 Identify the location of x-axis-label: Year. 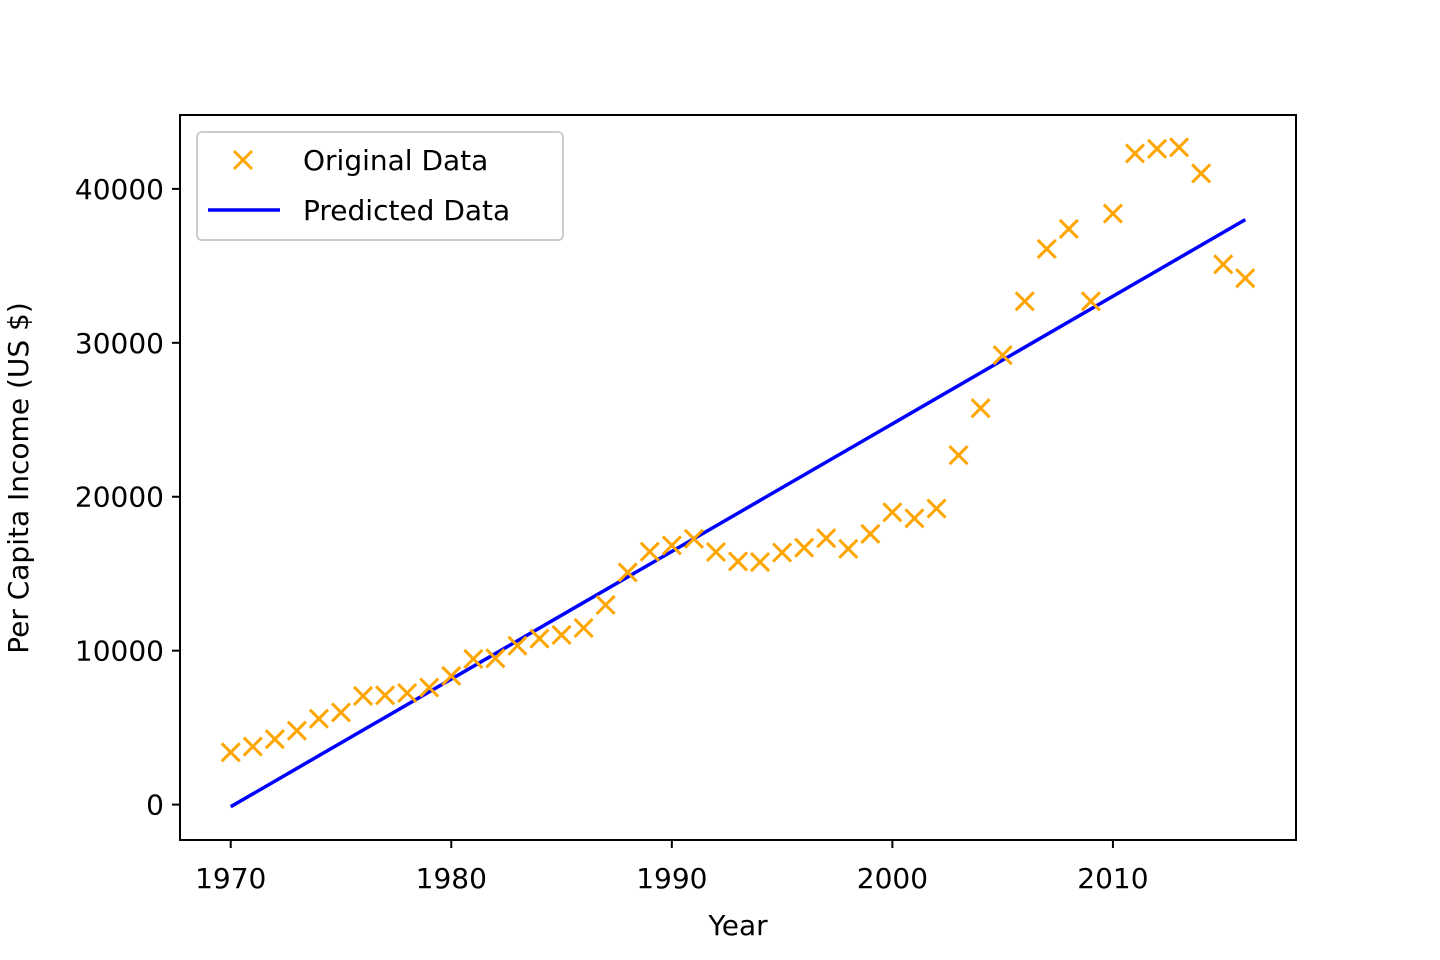
(737, 925).